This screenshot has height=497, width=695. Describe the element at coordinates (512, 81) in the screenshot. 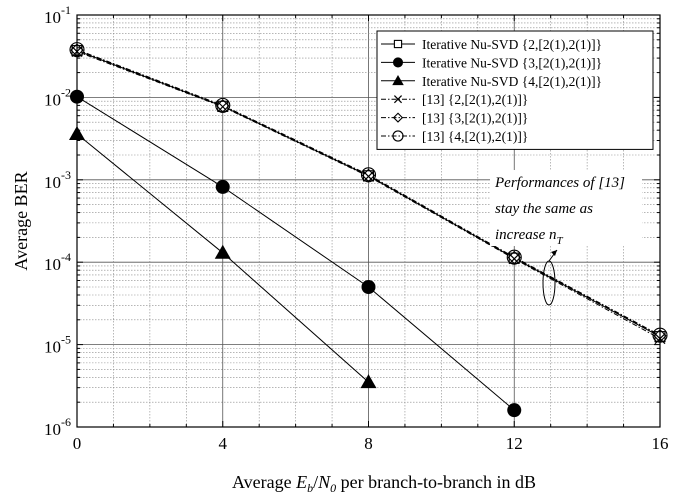

I see `legend-label: Iterative Nu-SVD {4,[2(1),2(1)]}` at that location.